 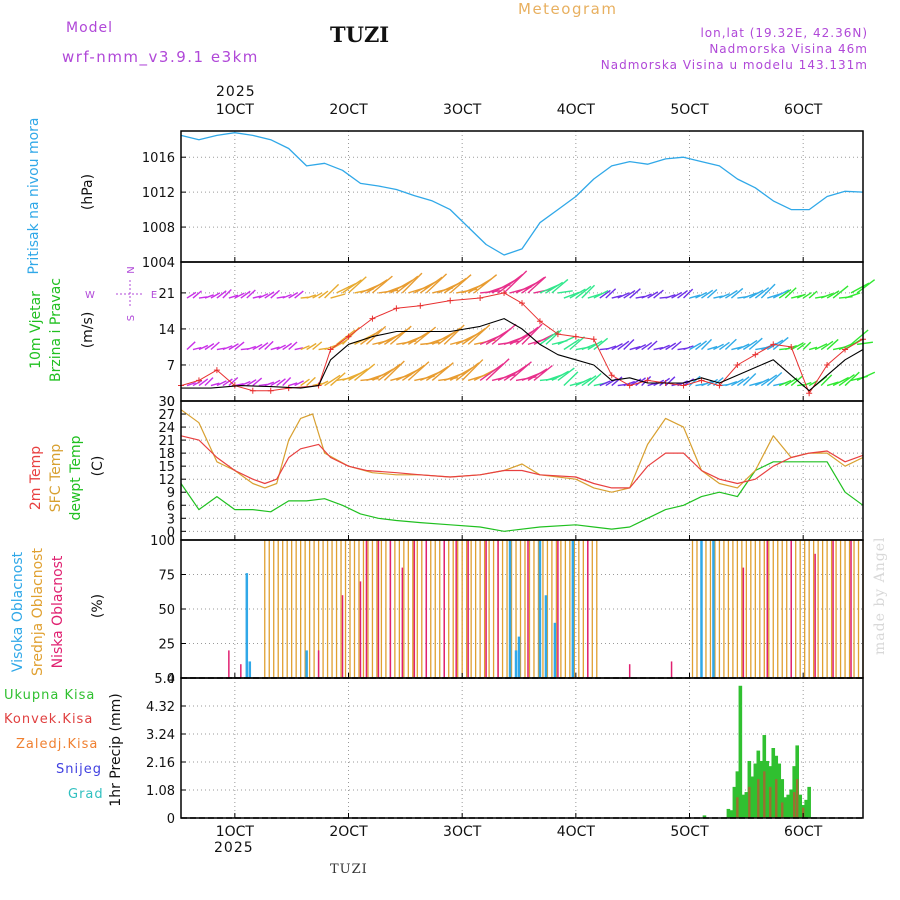 What do you see at coordinates (98, 466) in the screenshot?
I see `temp-unit-0: (C)` at bounding box center [98, 466].